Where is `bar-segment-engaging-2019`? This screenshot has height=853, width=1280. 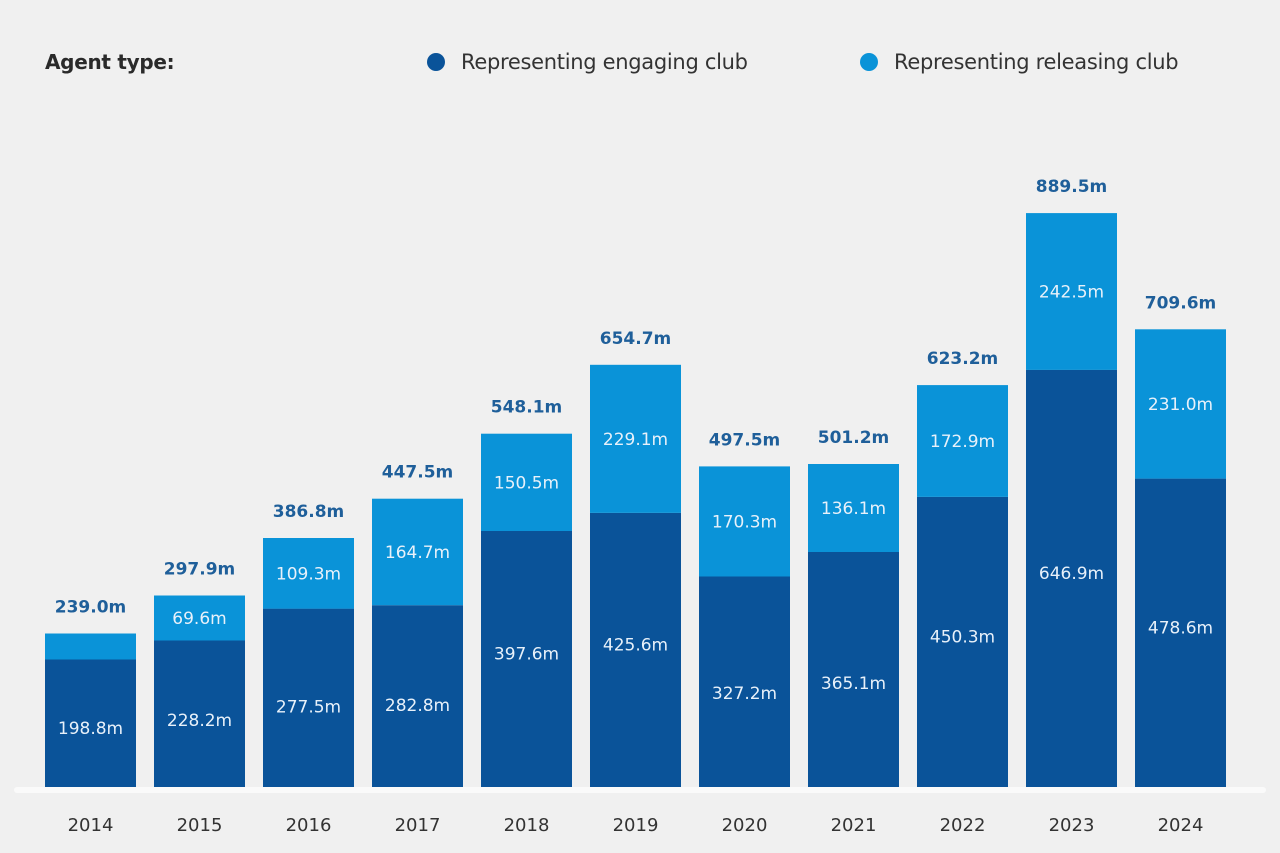 bar-segment-engaging-2019 is located at coordinates (635, 650).